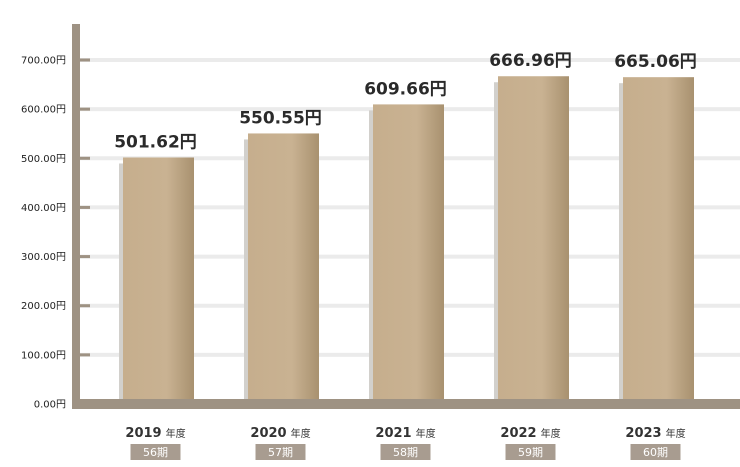 The image size is (740, 467). I want to click on x-tick-label: 2020 年度, so click(280, 433).